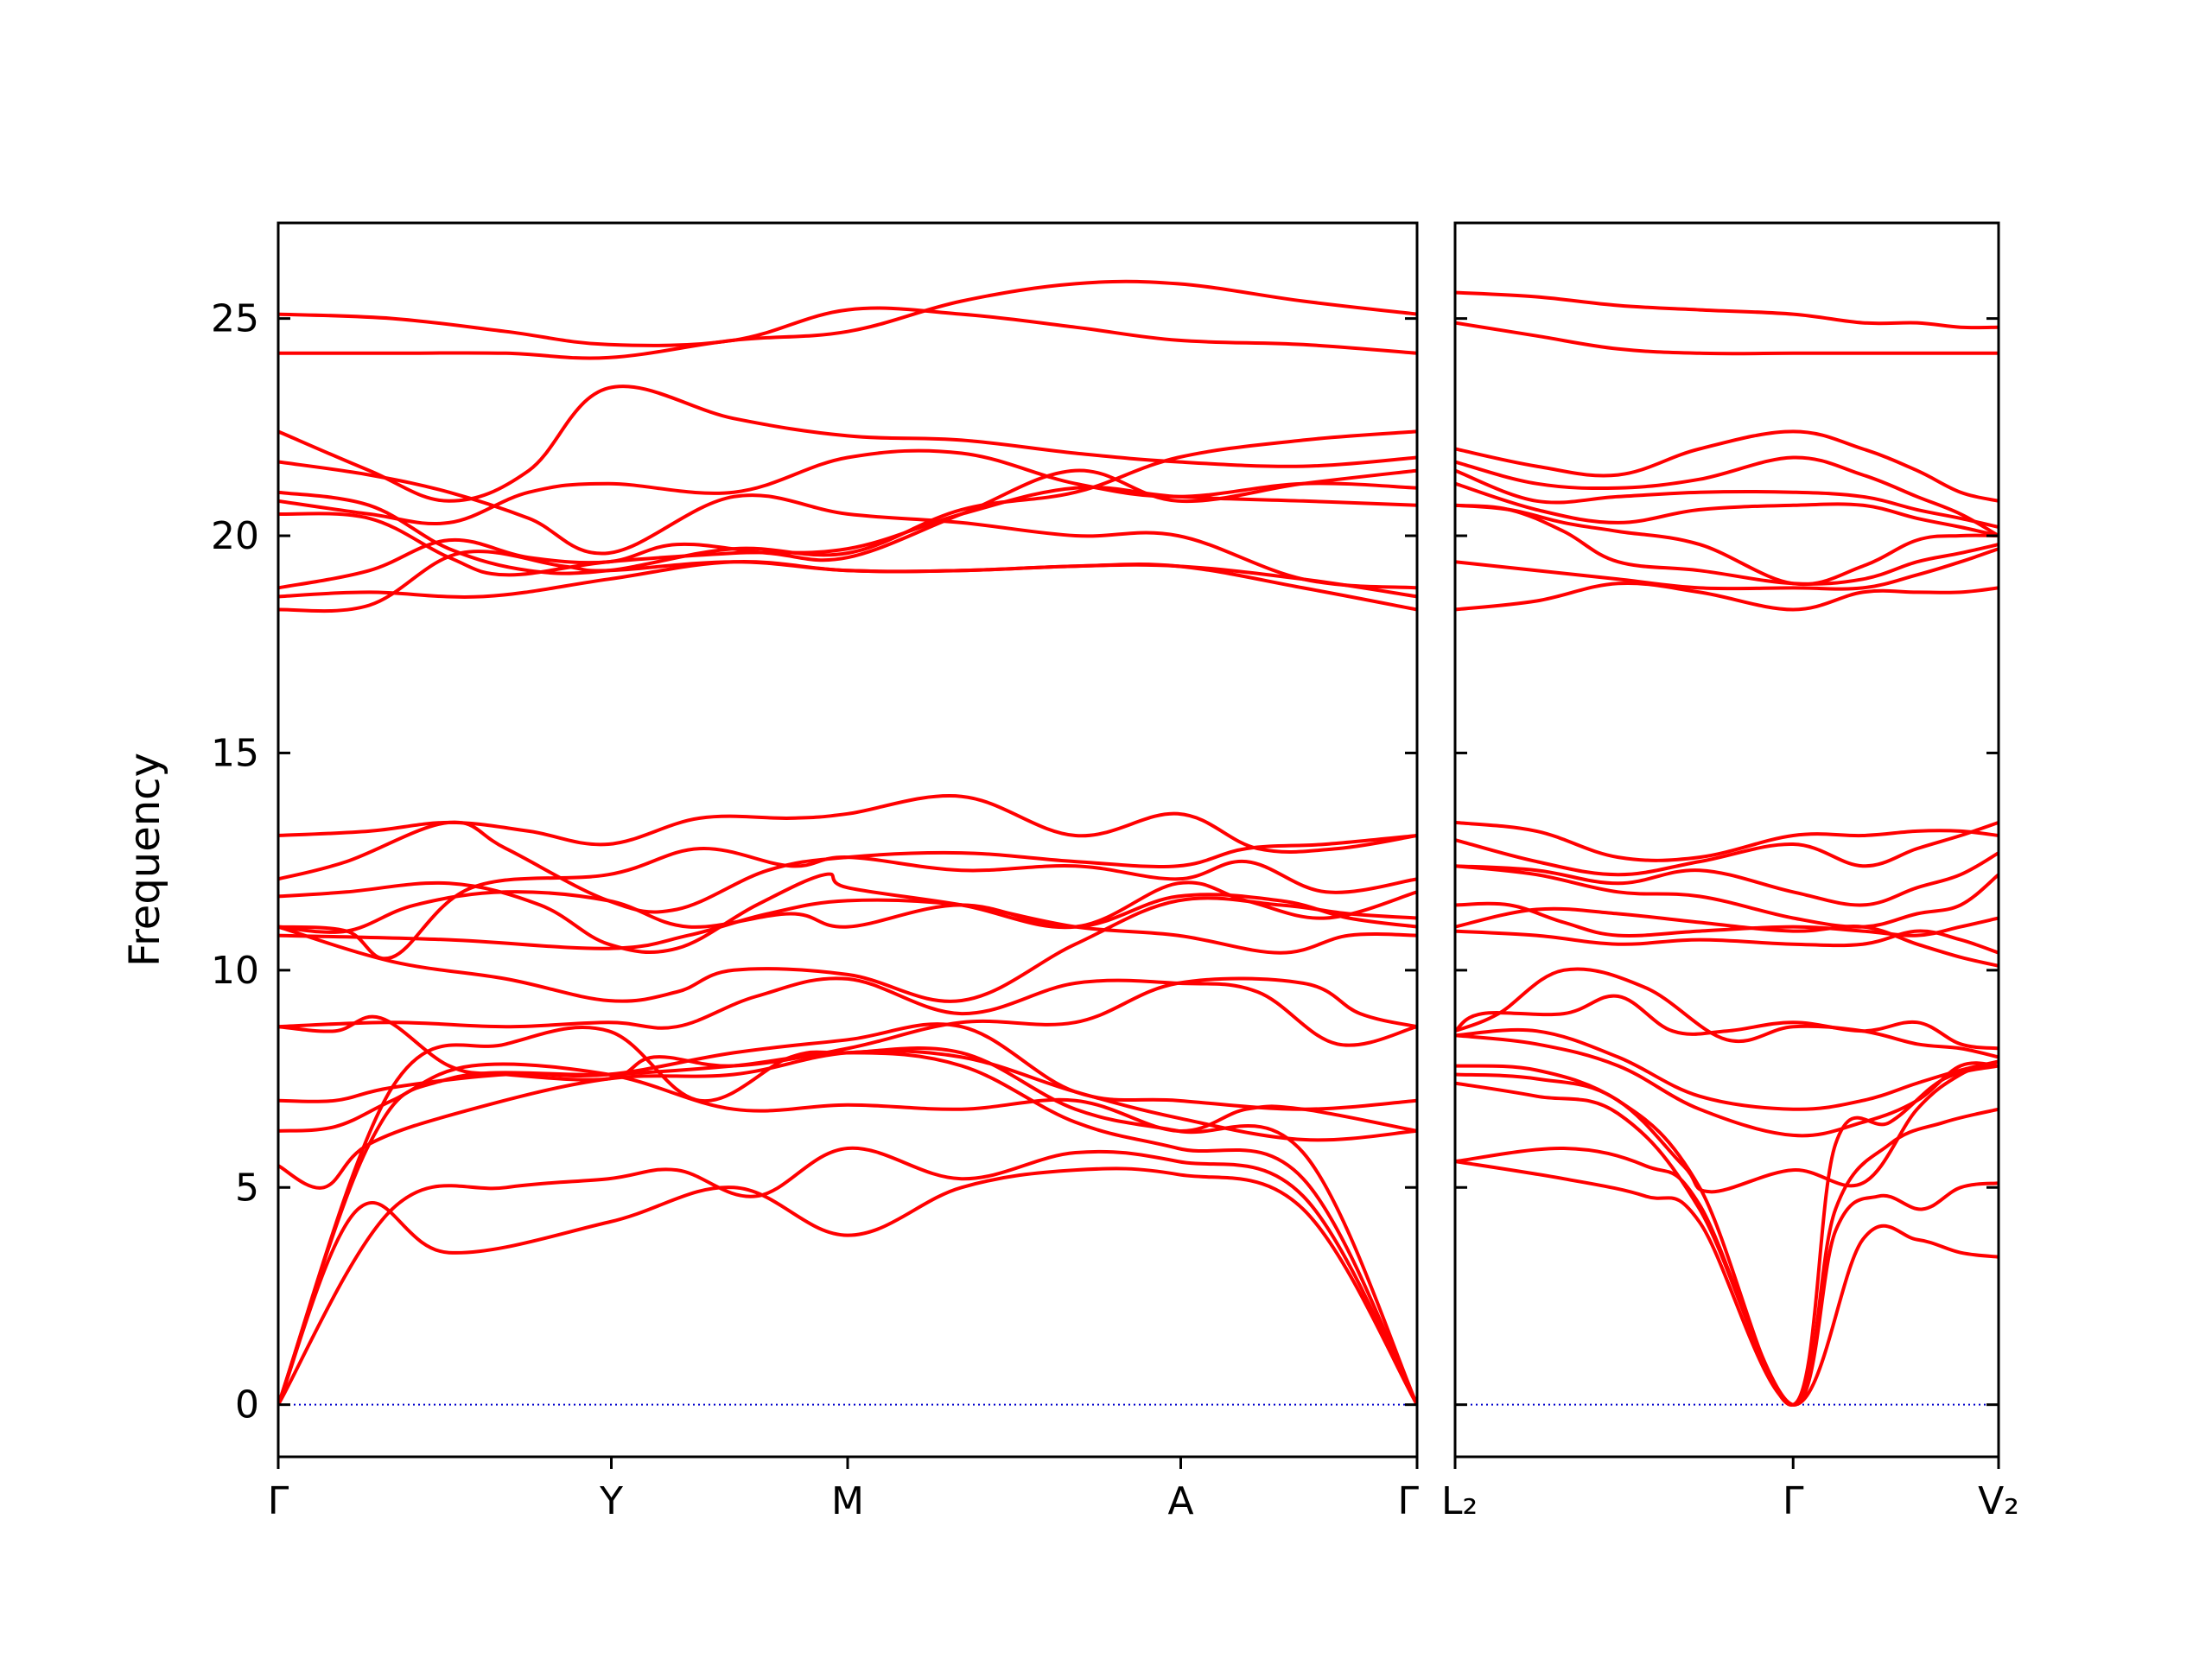 This screenshot has width=2212, height=1659. Describe the element at coordinates (247, 1188) in the screenshot. I see `y-tick-label: 5` at that location.